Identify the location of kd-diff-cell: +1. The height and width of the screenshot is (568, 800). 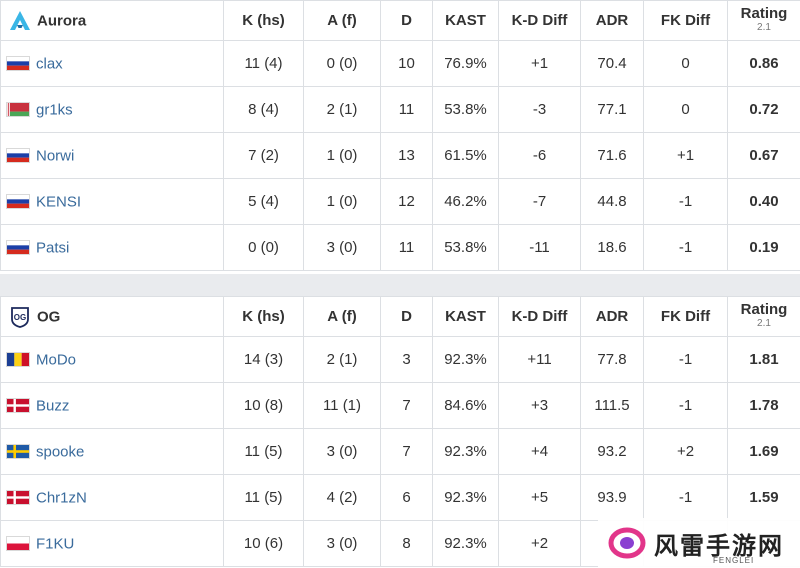
(539, 63).